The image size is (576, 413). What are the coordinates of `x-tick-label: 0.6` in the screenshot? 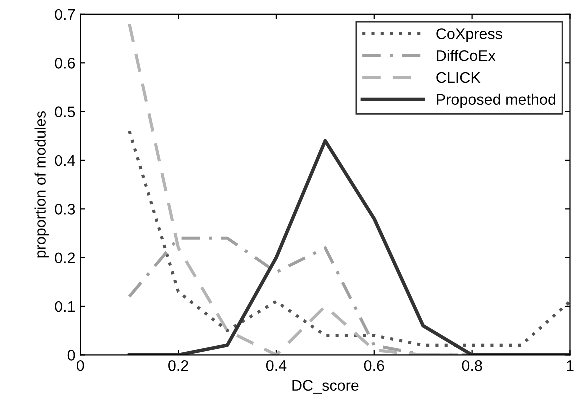 It's located at (374, 366).